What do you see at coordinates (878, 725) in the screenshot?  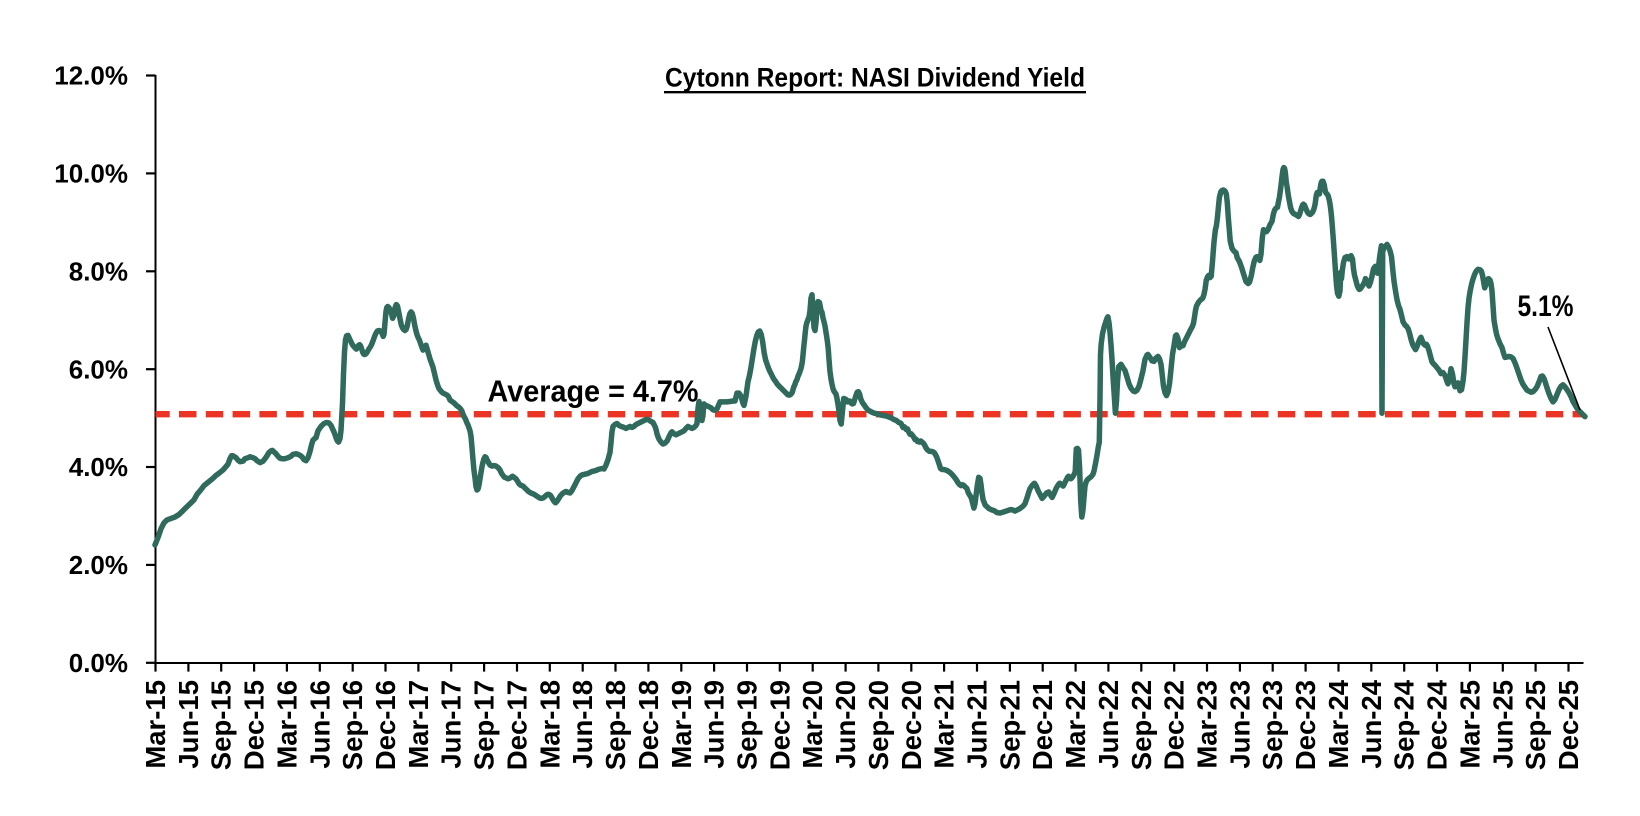 I see `svg-text: Sep-20` at bounding box center [878, 725].